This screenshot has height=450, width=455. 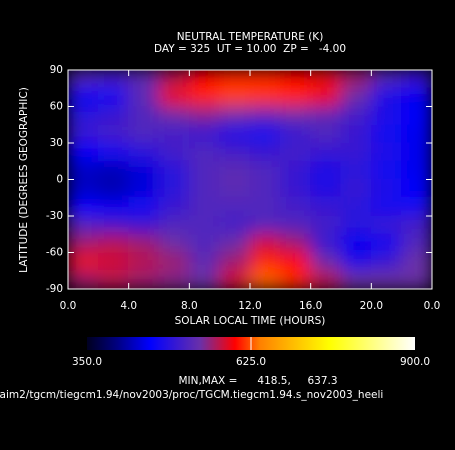 I want to click on x-tick-label: 4.0, so click(x=128, y=306).